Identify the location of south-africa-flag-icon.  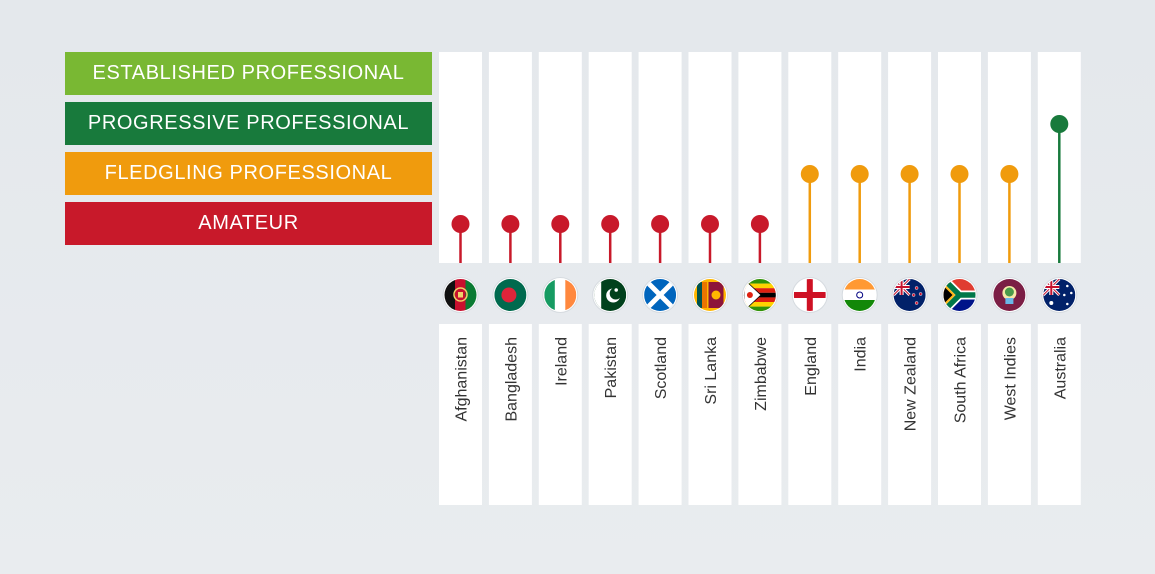
(959, 295).